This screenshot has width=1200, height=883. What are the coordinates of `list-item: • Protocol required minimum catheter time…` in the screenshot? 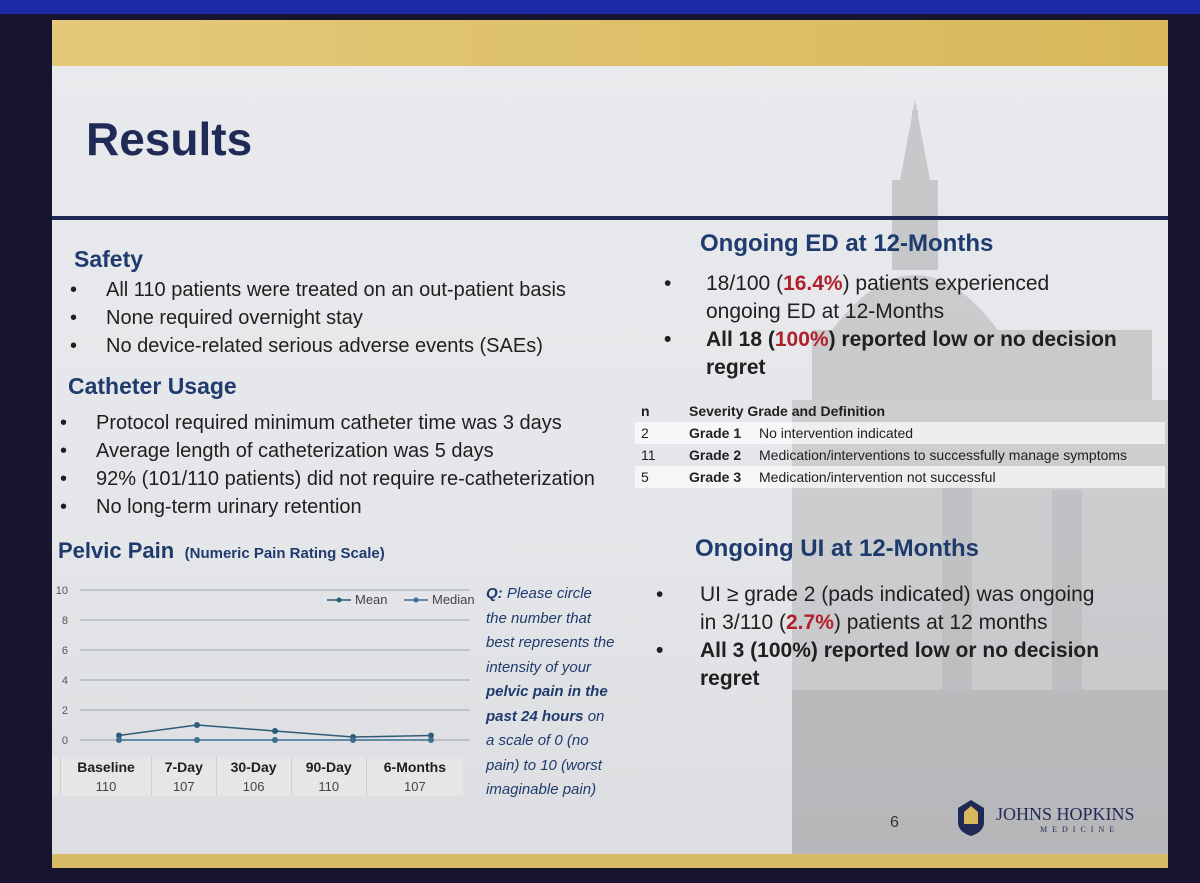 It's located at (311, 423).